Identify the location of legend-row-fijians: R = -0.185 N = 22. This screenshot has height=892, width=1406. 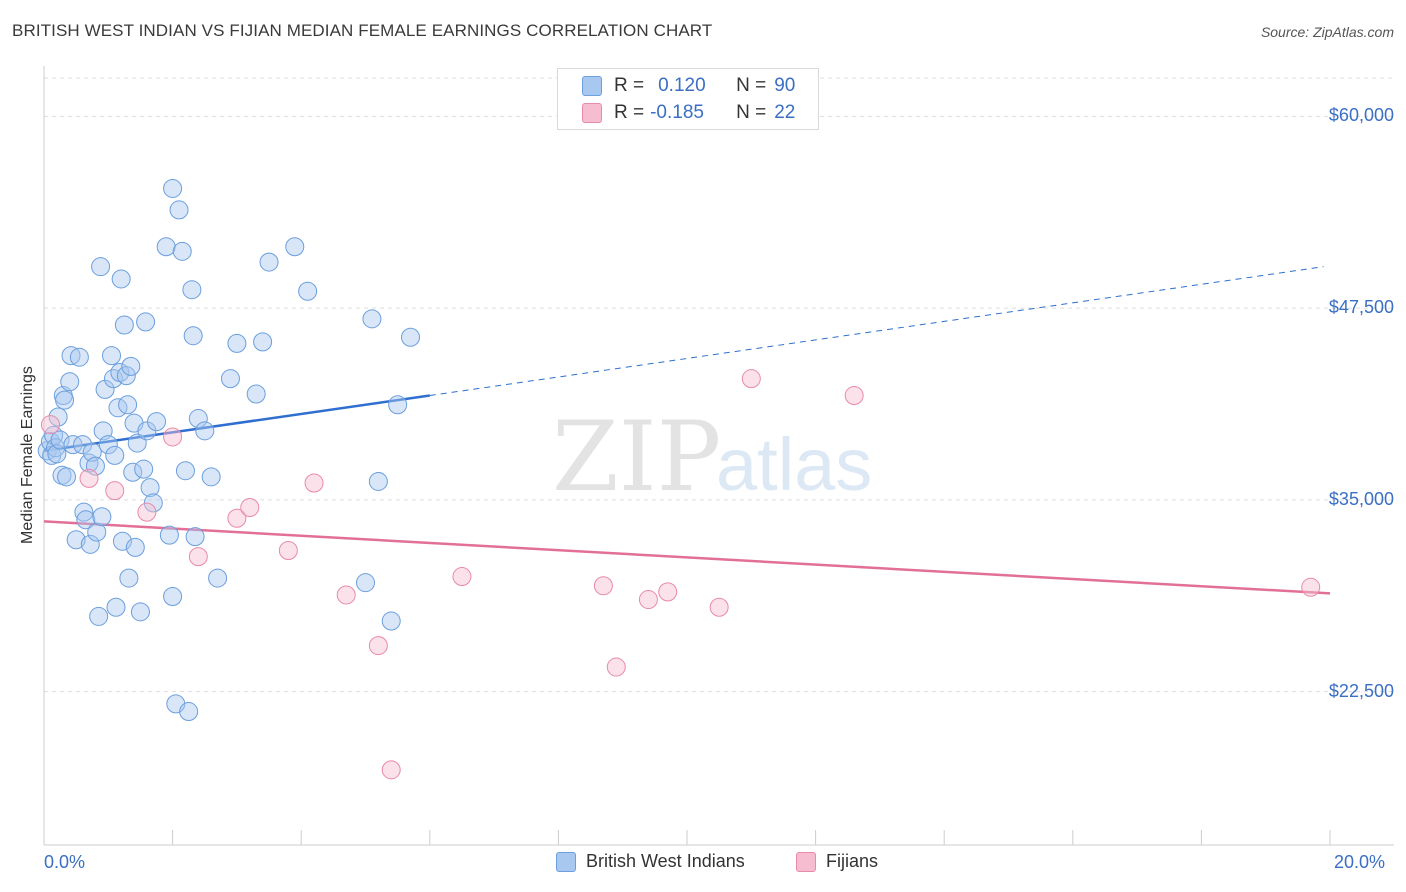
(688, 113).